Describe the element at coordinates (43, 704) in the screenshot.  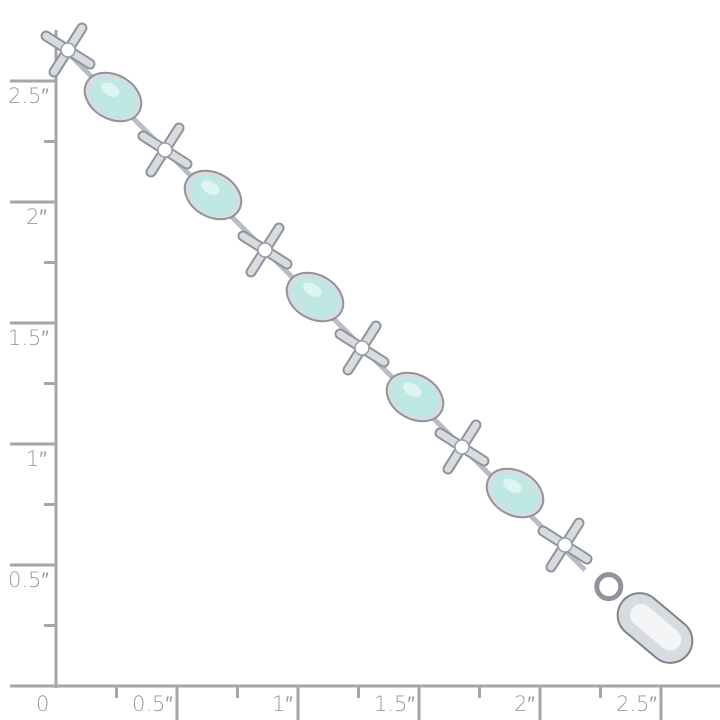
I see `ruler-label-h-0: 0` at that location.